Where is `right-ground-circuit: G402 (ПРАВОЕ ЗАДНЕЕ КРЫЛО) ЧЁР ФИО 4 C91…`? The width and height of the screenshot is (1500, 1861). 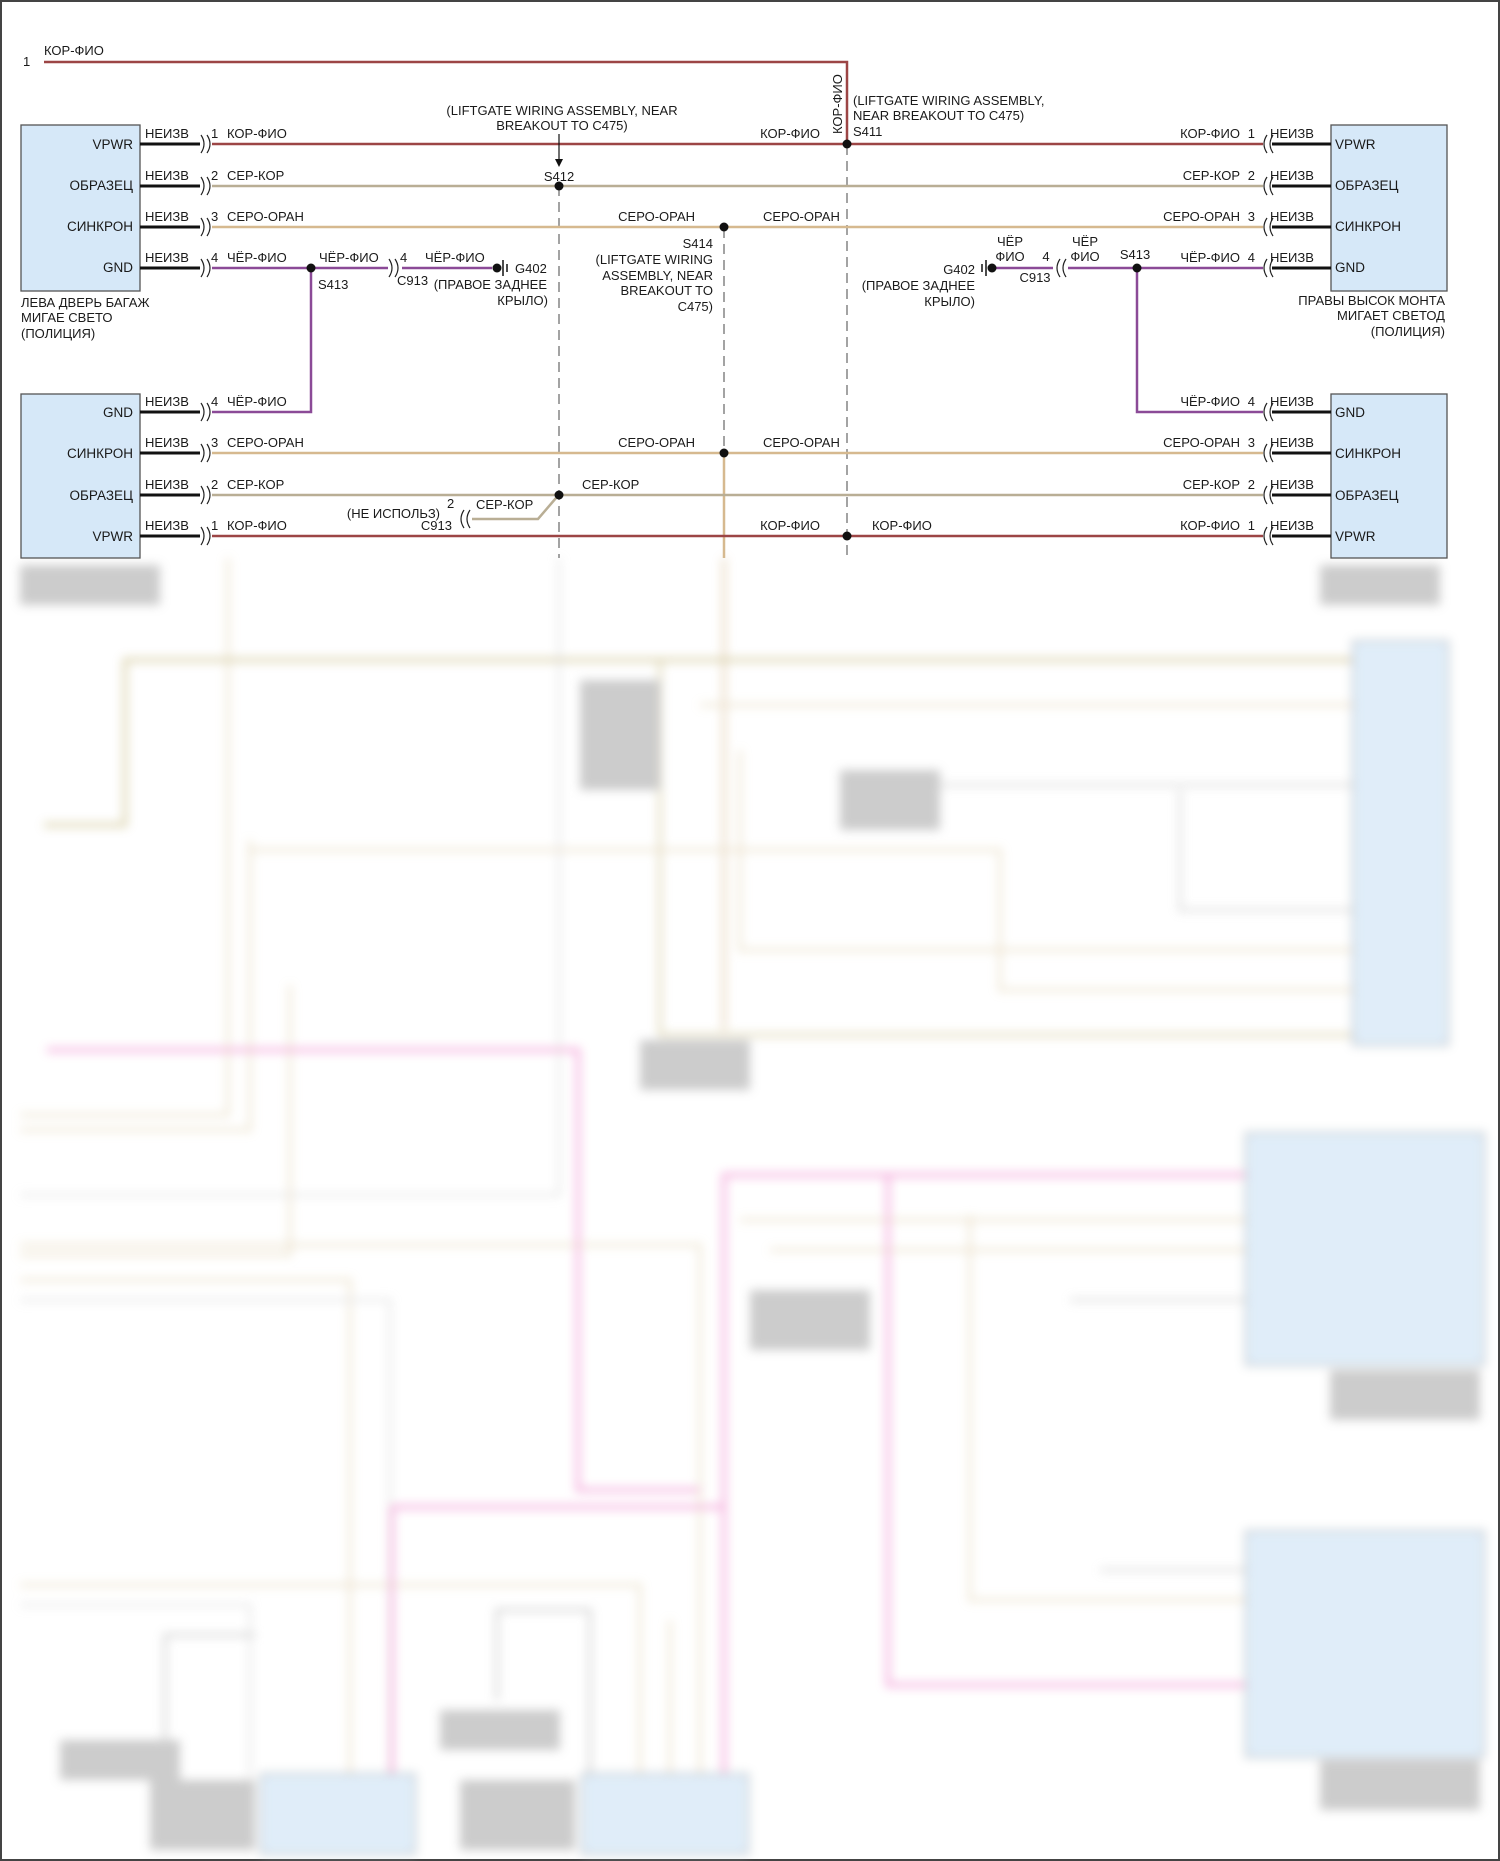
right-ground-circuit: G402 (ПРАВОЕ ЗАДНЕЕ КРЫЛО) ЧЁР ФИО 4 C91… is located at coordinates (1006, 271).